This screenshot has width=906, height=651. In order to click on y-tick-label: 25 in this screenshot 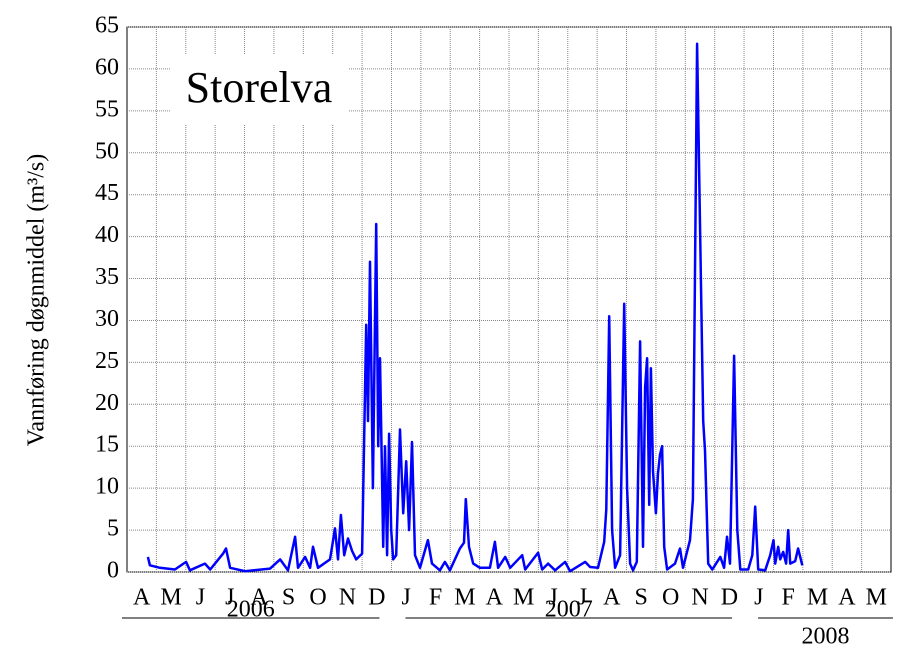, I will do `click(107, 361)`.